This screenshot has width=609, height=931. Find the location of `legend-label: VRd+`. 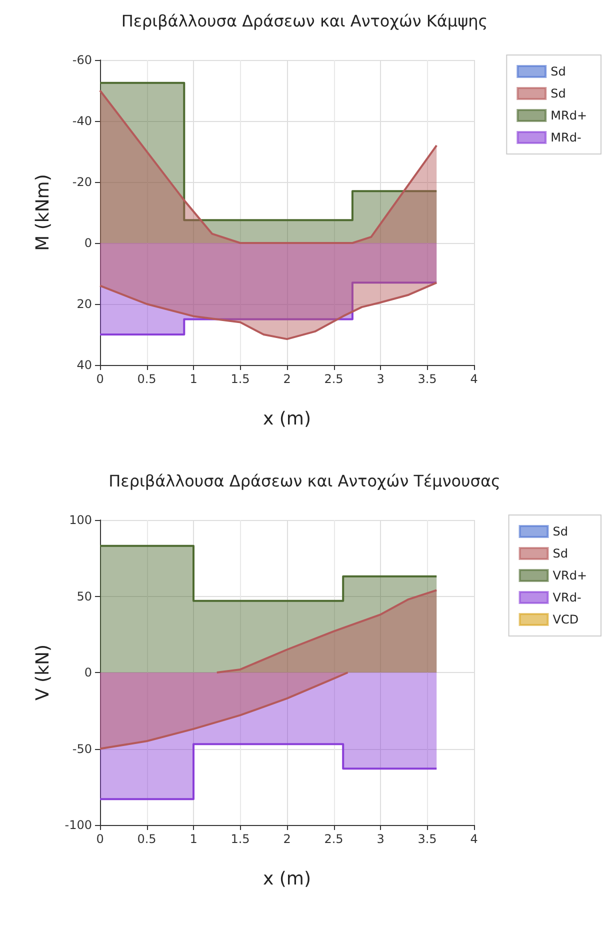

legend-label: VRd+ is located at coordinates (569, 575).